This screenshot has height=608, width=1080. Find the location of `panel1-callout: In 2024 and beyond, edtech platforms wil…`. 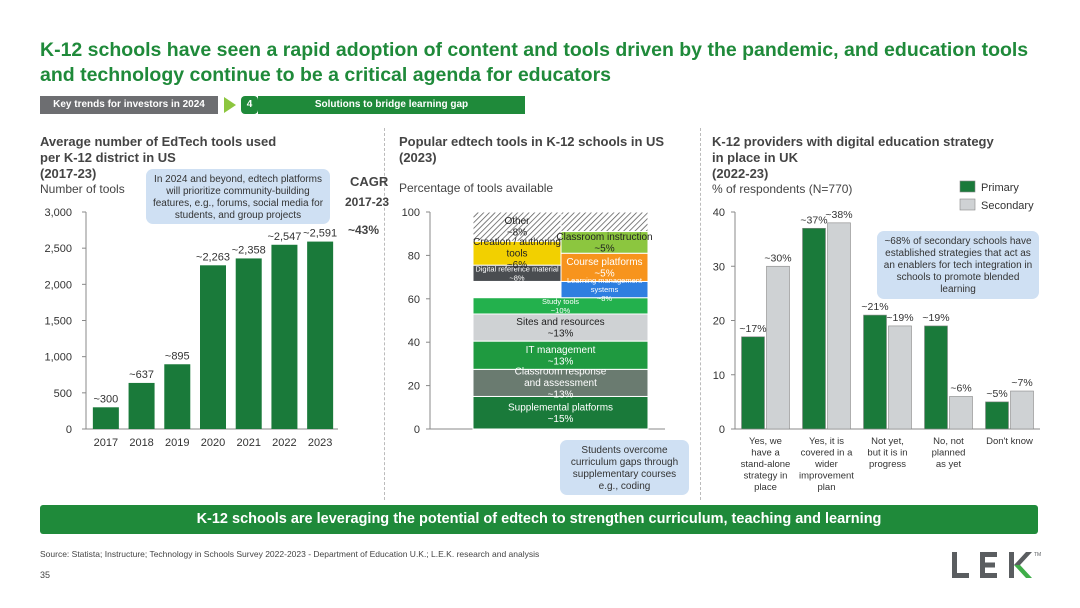

panel1-callout: In 2024 and beyond, edtech platforms wil… is located at coordinates (238, 196).